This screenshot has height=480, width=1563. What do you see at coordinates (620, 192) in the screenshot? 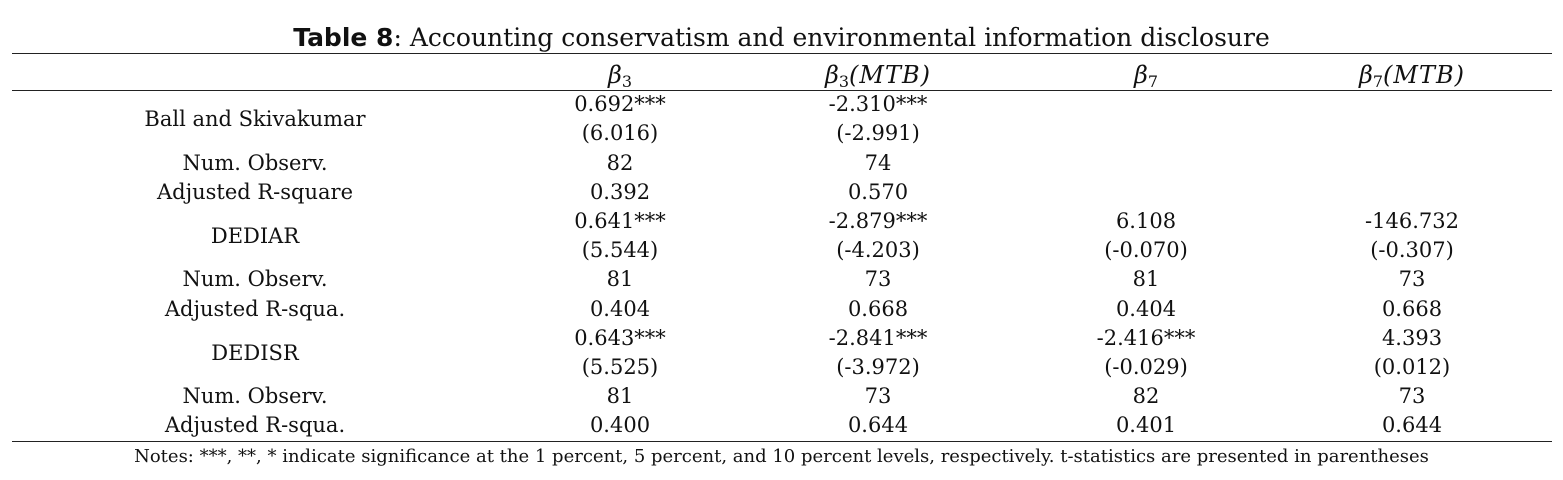
I see `r2-cell: 0.392` at bounding box center [620, 192].